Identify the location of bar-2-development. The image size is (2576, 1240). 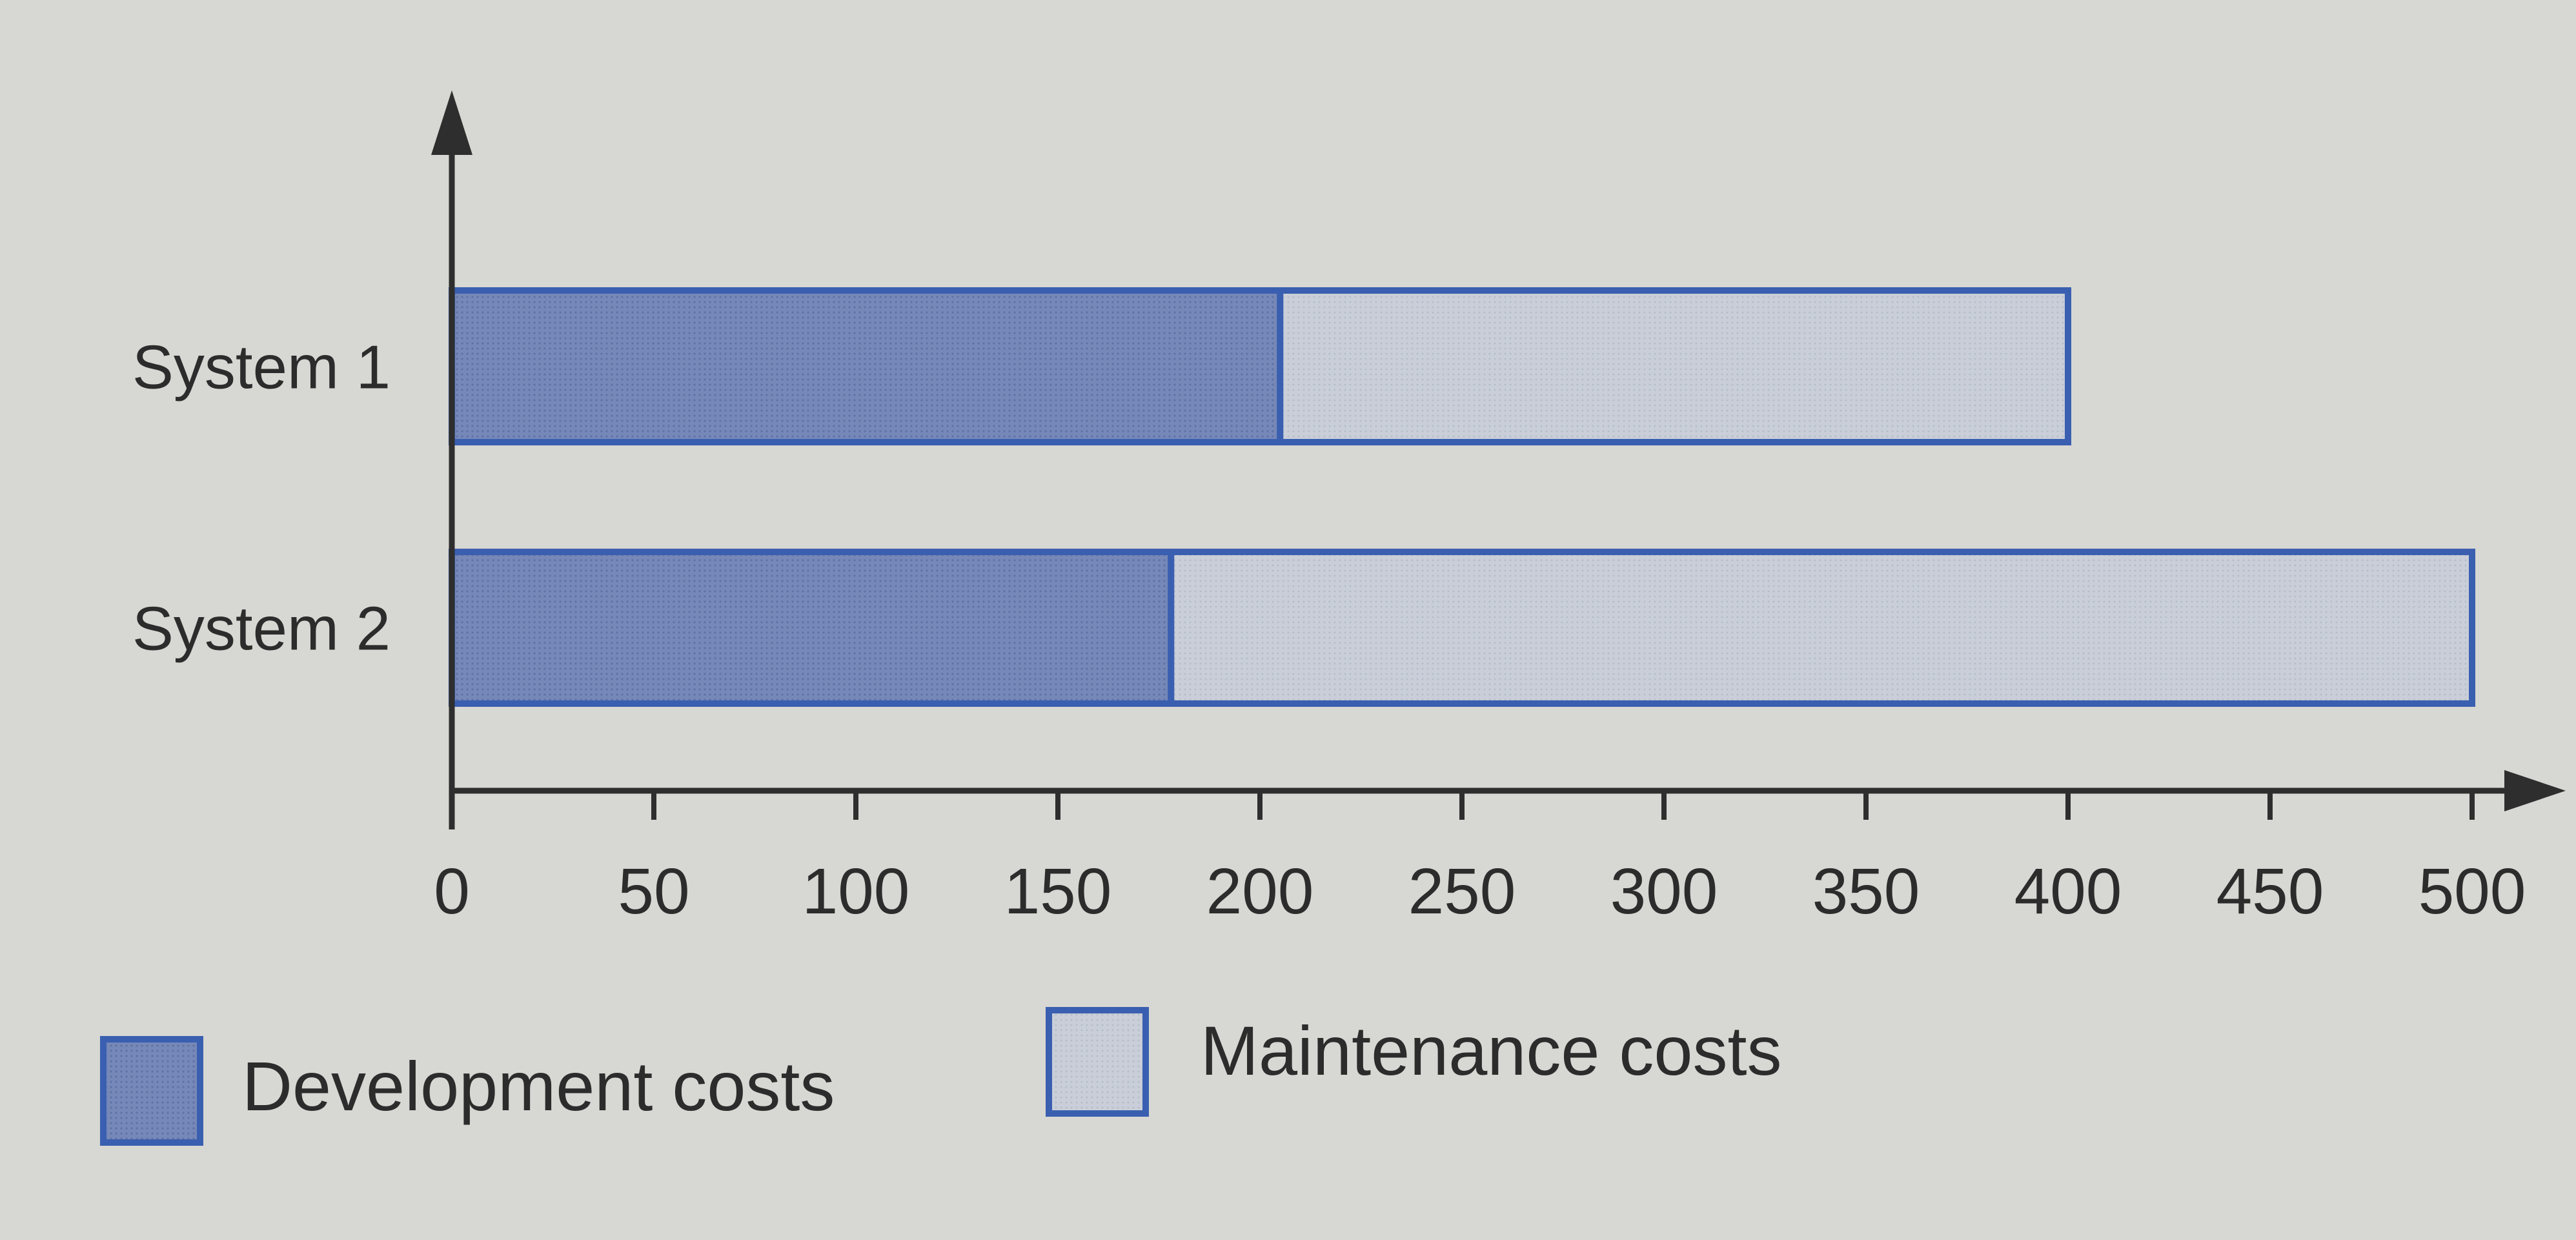
(812, 628).